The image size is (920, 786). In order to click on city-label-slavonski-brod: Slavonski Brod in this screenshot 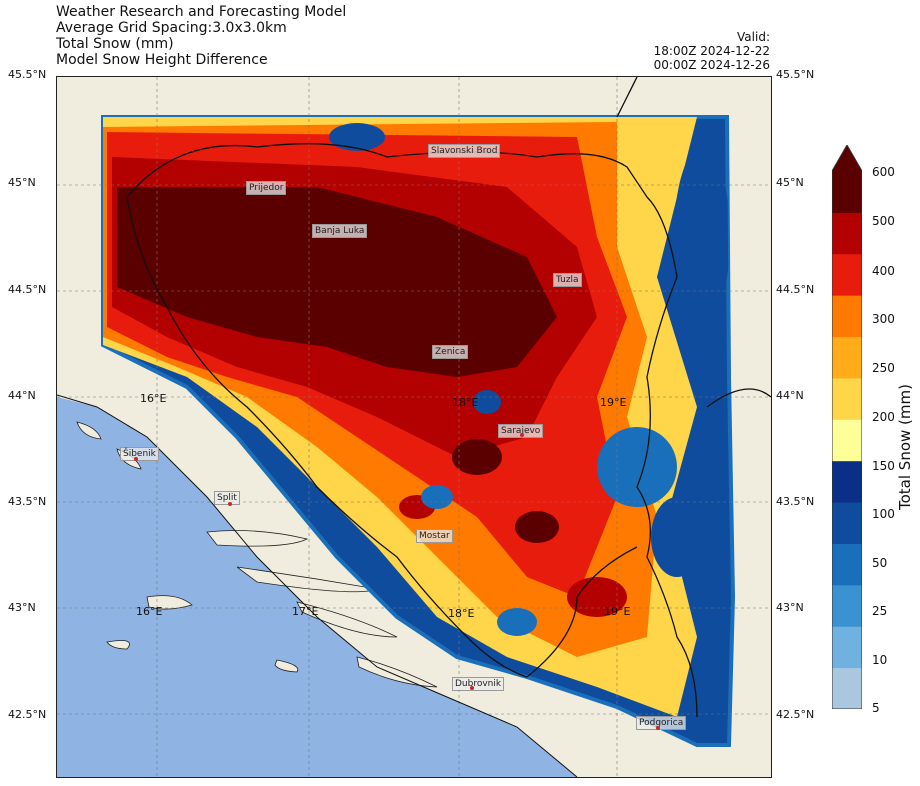, I will do `click(464, 151)`.